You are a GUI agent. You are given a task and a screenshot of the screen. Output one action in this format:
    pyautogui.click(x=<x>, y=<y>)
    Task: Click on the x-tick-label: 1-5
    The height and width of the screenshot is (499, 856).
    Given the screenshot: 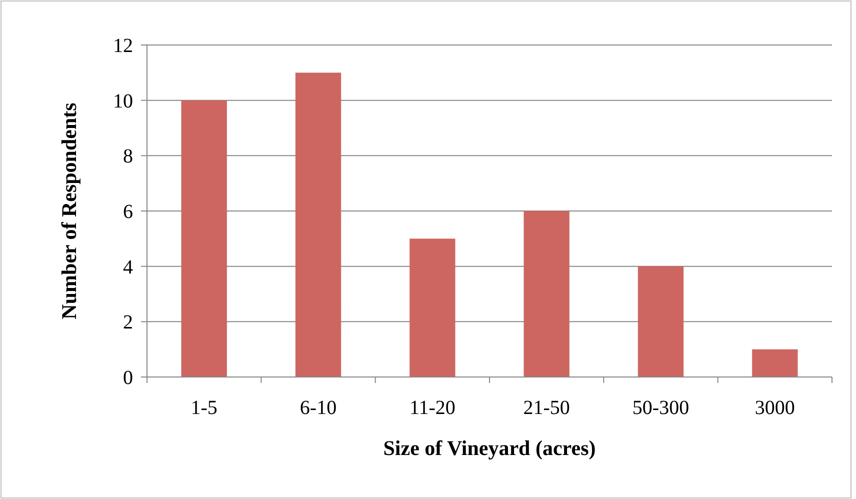 What is the action you would take?
    pyautogui.click(x=204, y=408)
    